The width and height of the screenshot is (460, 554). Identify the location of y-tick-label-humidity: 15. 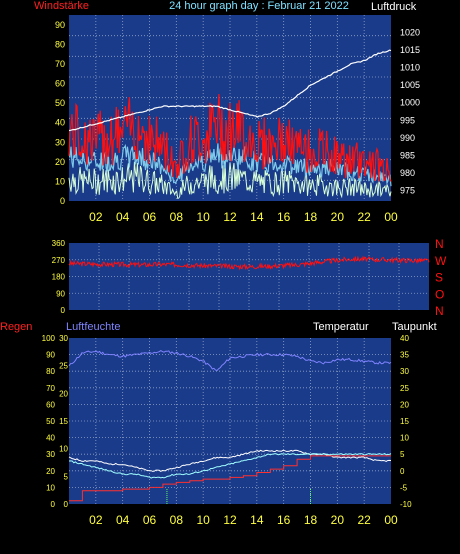
(63, 421).